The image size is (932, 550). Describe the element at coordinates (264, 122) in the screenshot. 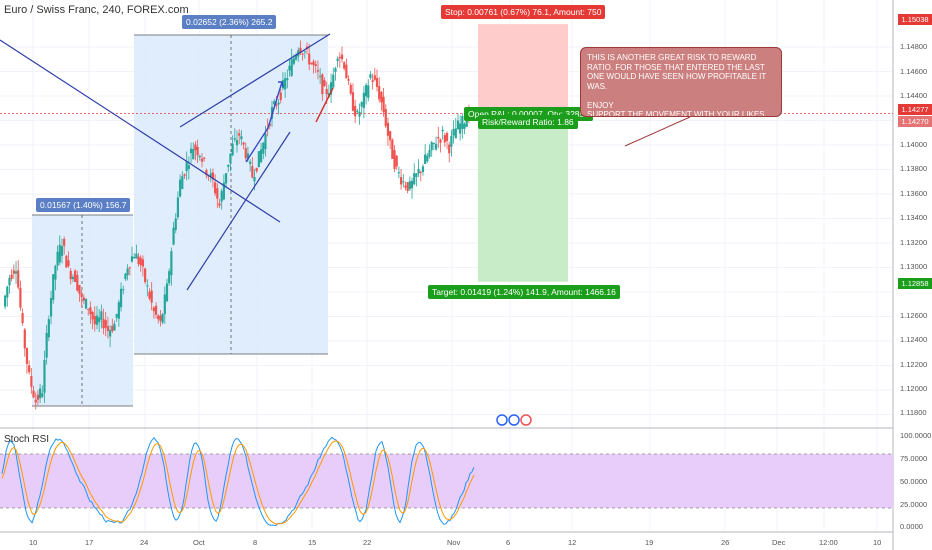

I see `projection-arrow` at that location.